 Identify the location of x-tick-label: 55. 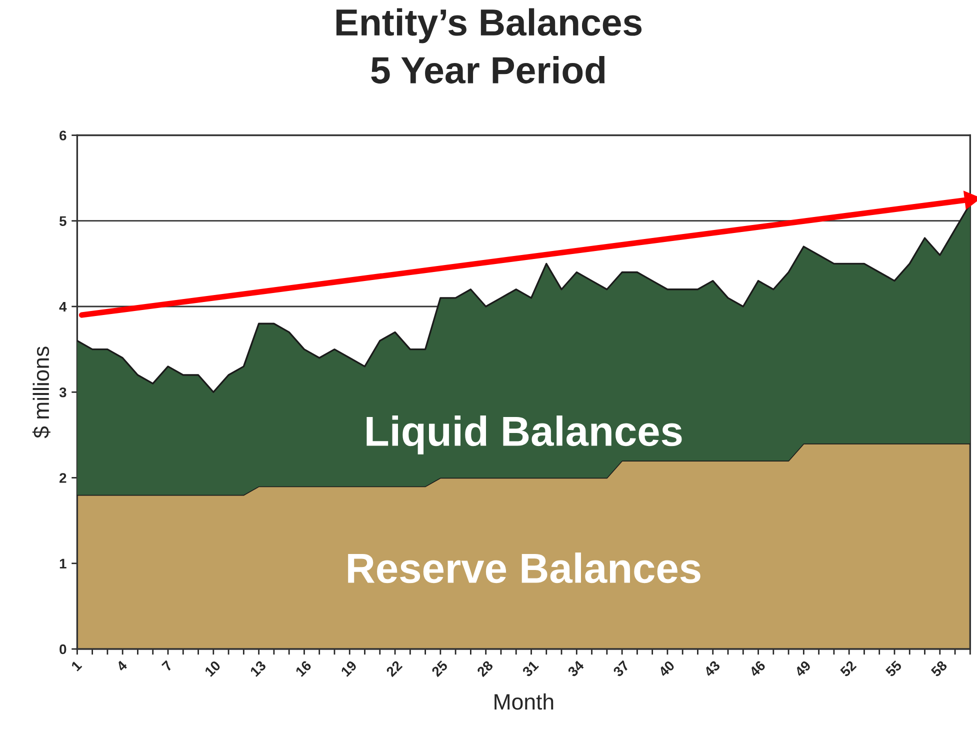
(893, 669).